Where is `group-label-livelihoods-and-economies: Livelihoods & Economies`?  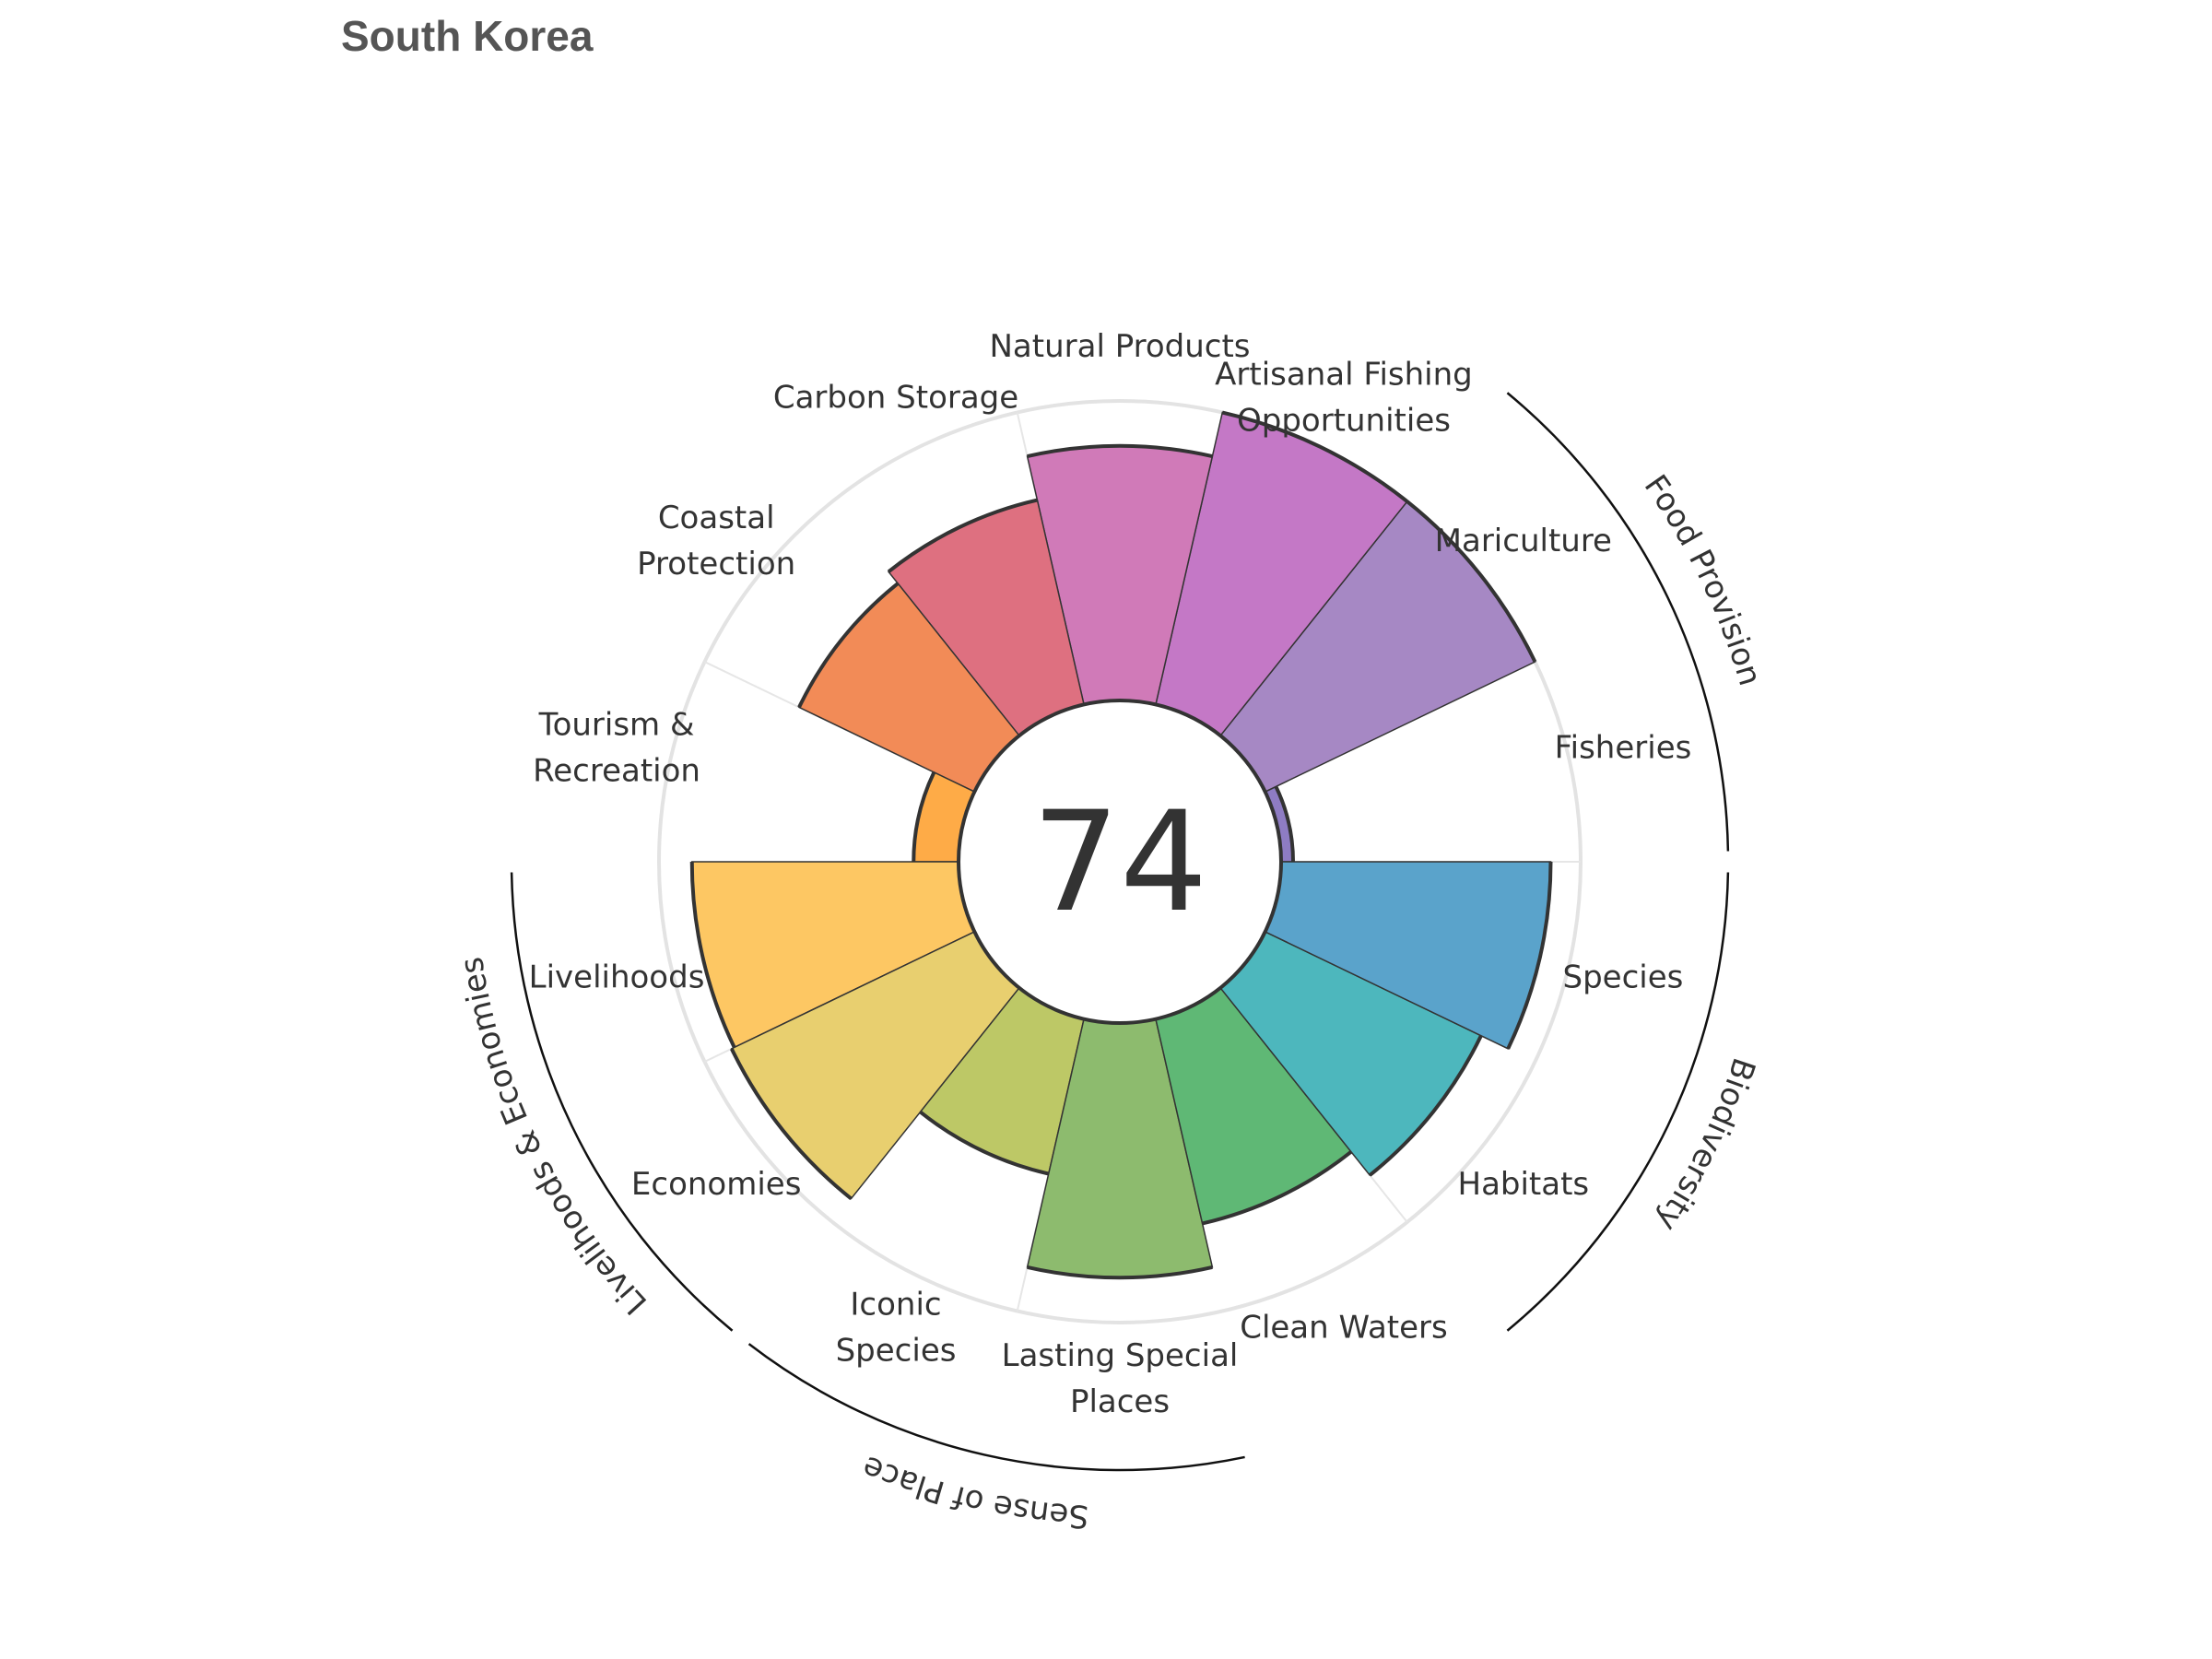 group-label-livelihoods-and-economies: Livelihoods & Economies is located at coordinates (553, 1138).